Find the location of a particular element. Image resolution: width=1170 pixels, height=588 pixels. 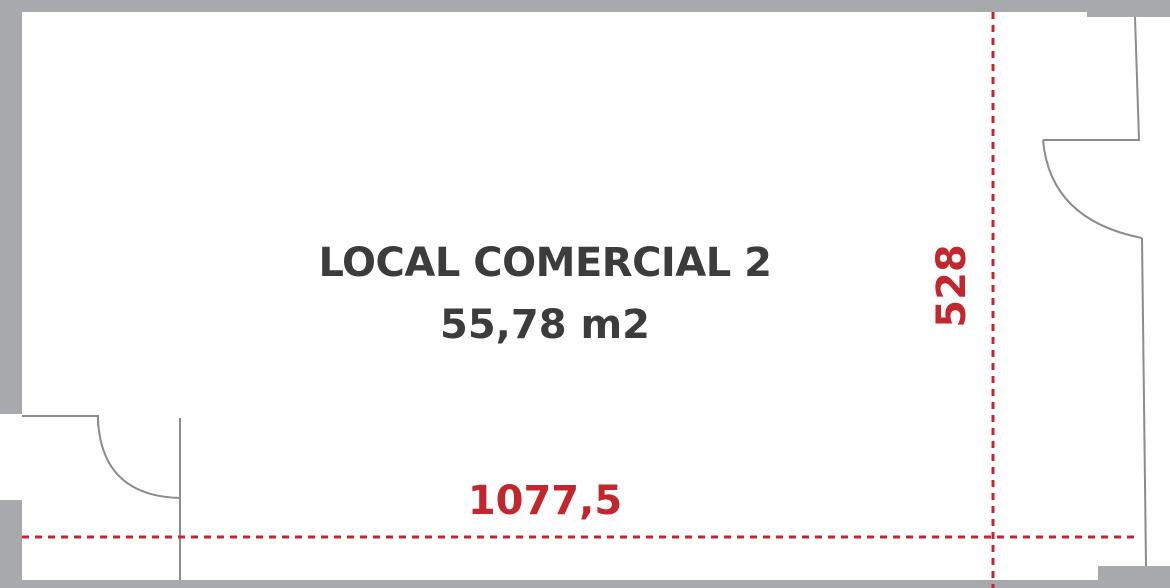

right-wall-upper is located at coordinates (1092, 78).